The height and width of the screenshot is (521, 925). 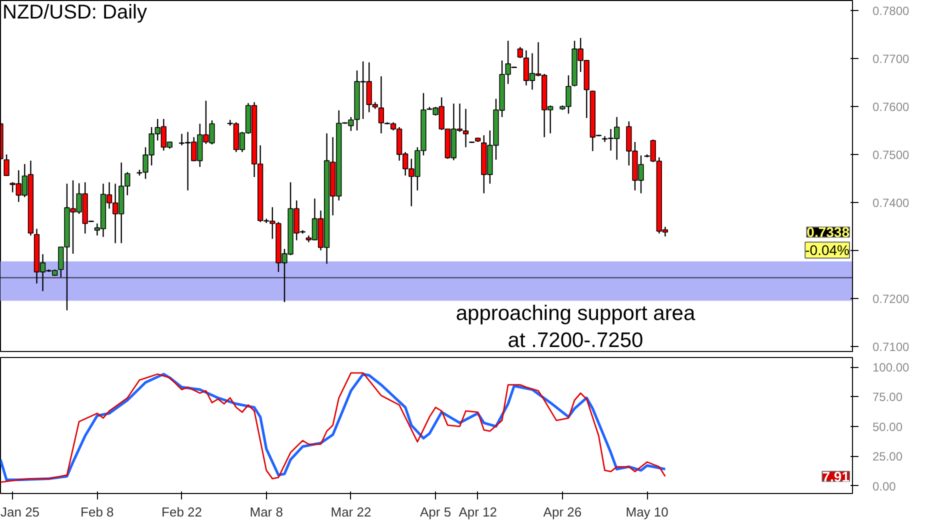 What do you see at coordinates (576, 340) in the screenshot?
I see `annotation: at .7200-.7250` at bounding box center [576, 340].